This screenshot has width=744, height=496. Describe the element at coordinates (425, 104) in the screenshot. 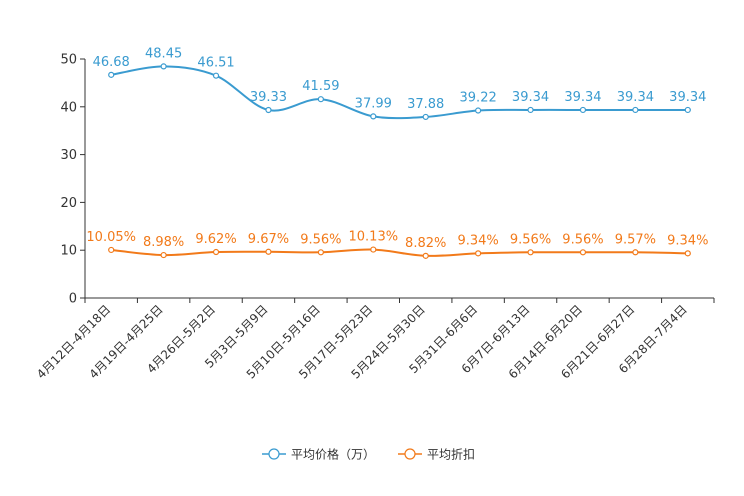

I see `data-label: 37.88` at that location.